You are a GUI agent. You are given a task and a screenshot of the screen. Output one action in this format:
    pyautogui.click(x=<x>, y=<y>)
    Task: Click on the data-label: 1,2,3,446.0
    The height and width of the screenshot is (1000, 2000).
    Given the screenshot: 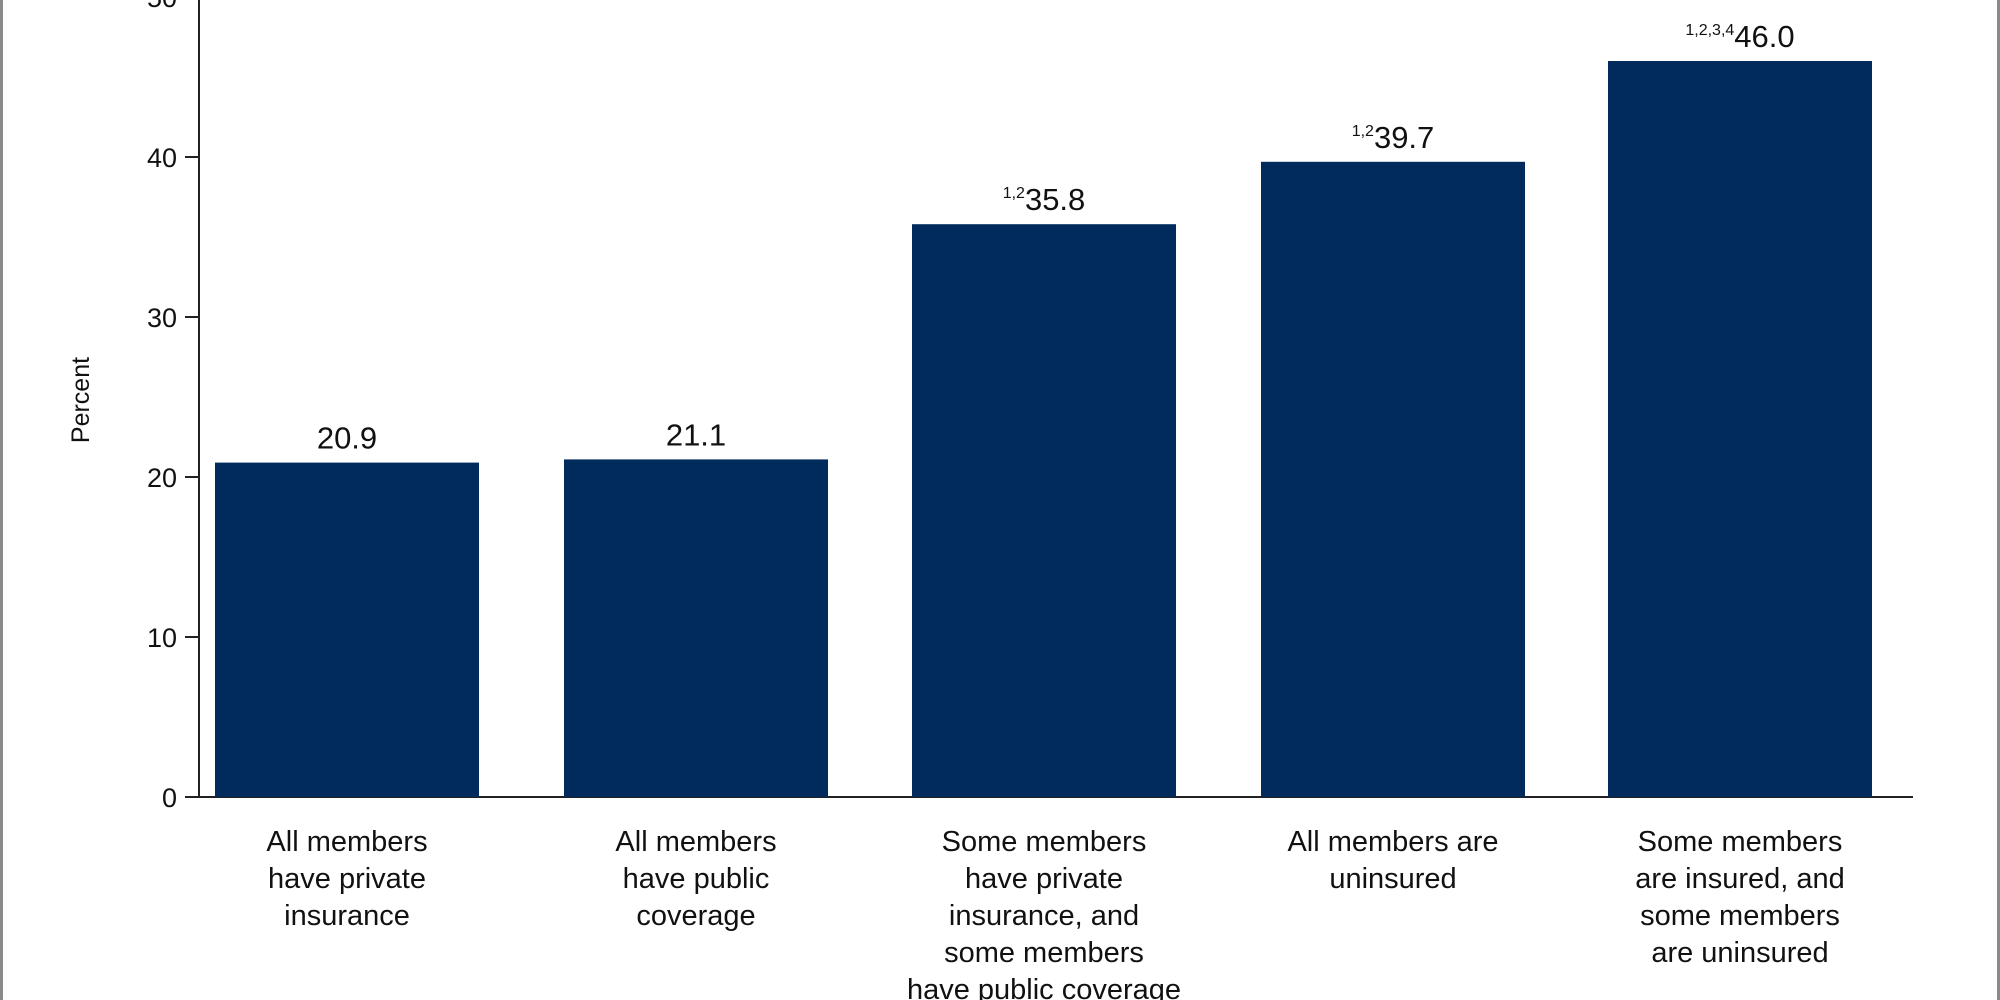 What is the action you would take?
    pyautogui.click(x=1739, y=36)
    